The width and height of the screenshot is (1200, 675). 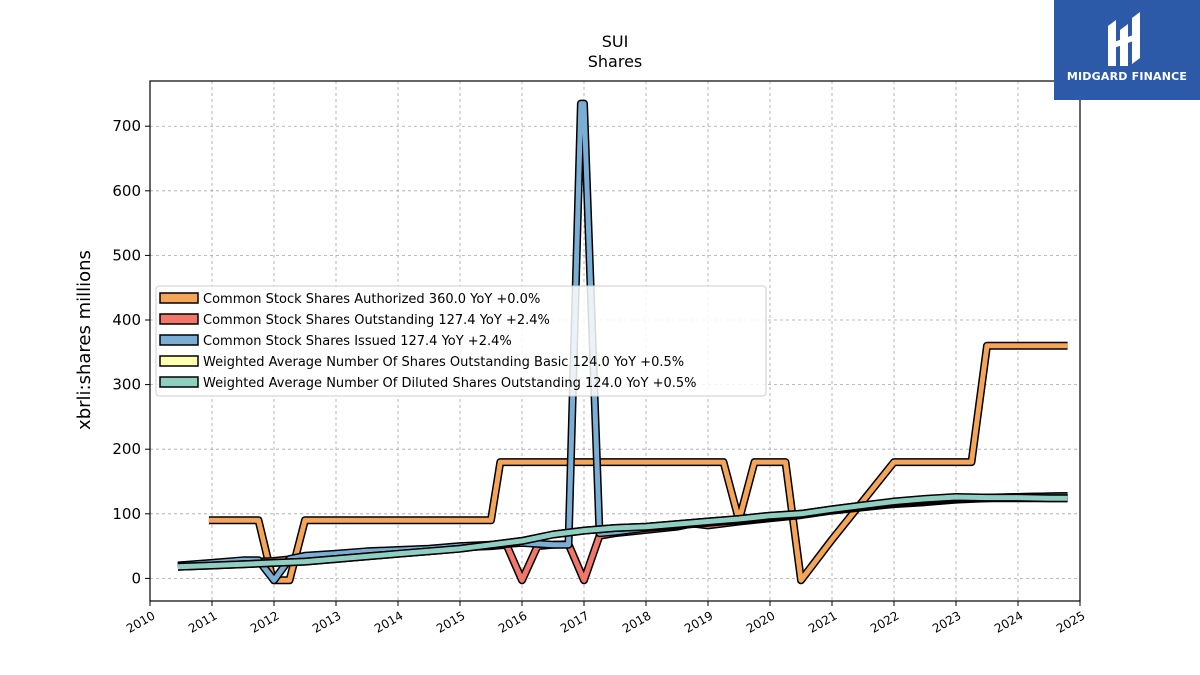 What do you see at coordinates (140, 621) in the screenshot?
I see `x-tick-label: 2010` at bounding box center [140, 621].